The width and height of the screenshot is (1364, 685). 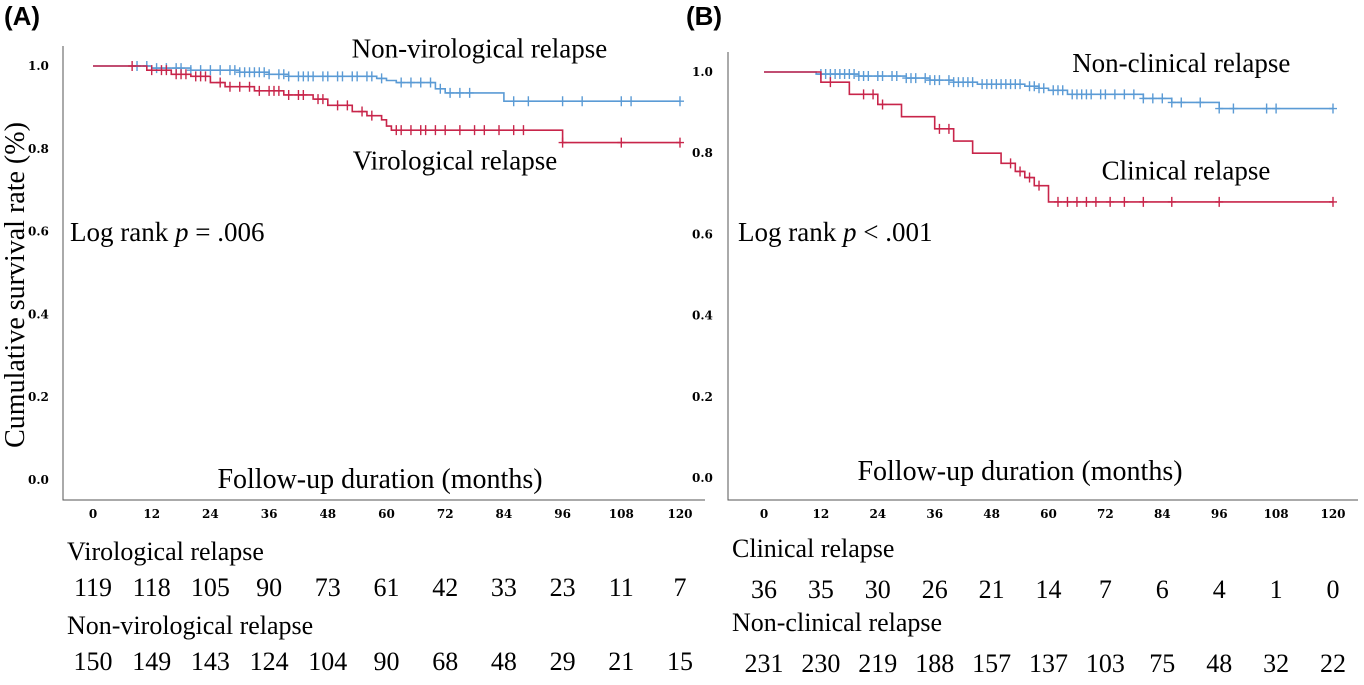 I want to click on risk-value: 23, so click(x=563, y=587).